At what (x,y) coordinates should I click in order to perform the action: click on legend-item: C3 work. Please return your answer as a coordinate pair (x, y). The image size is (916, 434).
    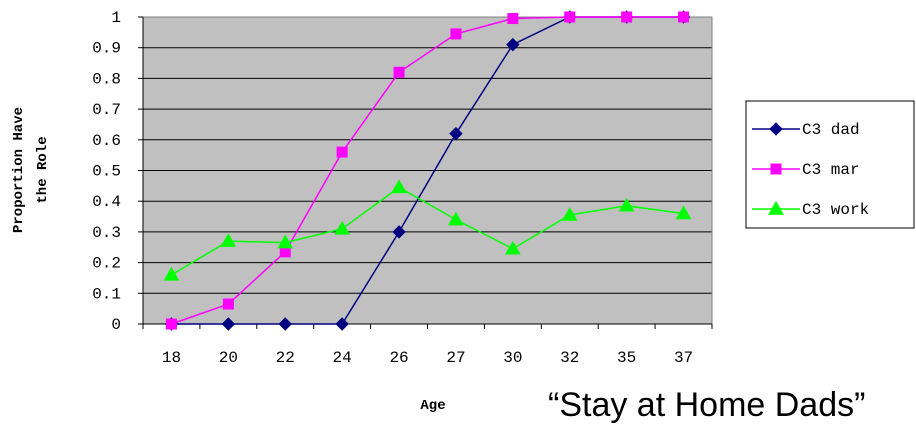
    Looking at the image, I should click on (810, 209).